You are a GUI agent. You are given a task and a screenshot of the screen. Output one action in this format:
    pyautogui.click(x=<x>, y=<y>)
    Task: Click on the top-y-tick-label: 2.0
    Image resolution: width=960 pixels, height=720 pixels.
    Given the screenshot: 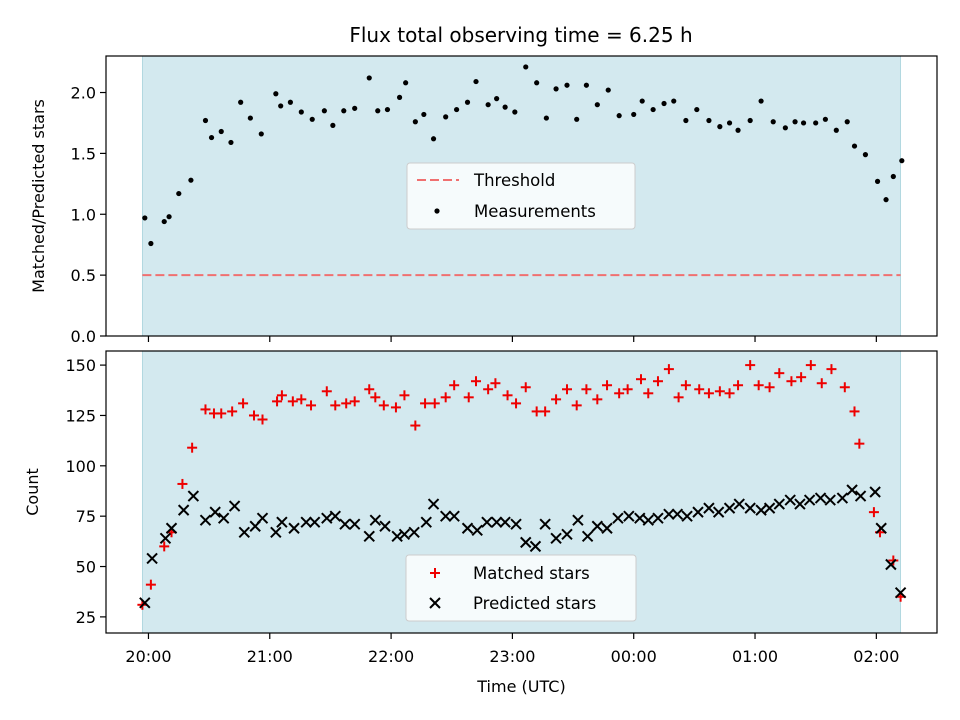 What is the action you would take?
    pyautogui.click(x=83, y=93)
    